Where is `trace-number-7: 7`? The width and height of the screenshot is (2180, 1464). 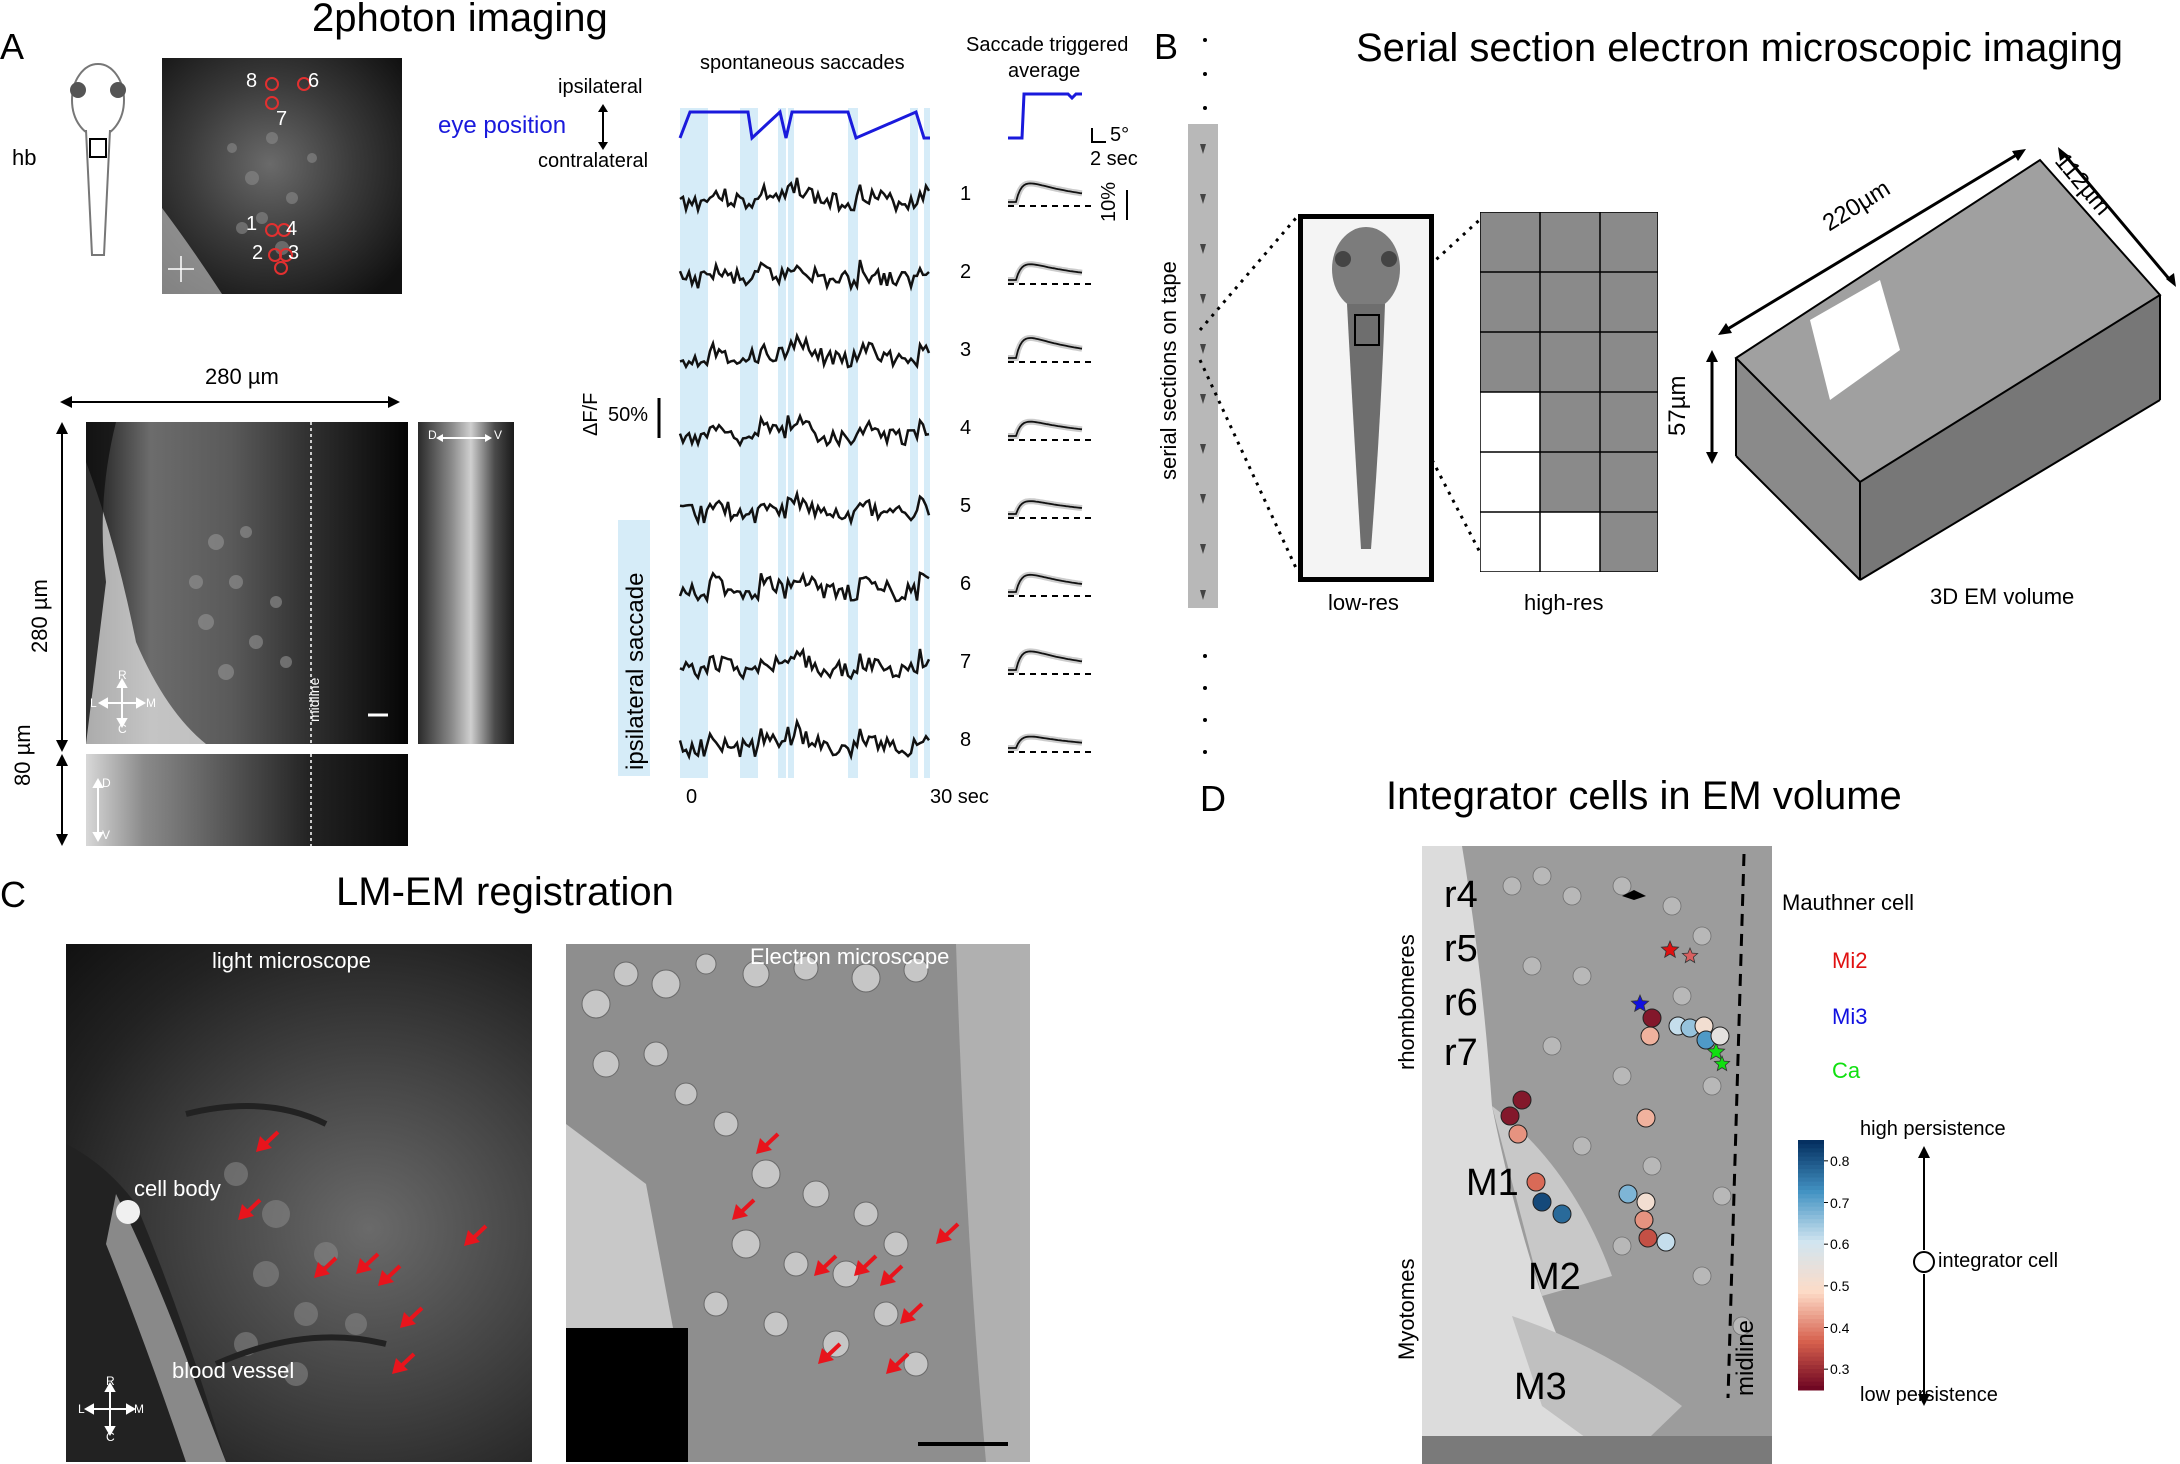
trace-number-7: 7 is located at coordinates (965, 662).